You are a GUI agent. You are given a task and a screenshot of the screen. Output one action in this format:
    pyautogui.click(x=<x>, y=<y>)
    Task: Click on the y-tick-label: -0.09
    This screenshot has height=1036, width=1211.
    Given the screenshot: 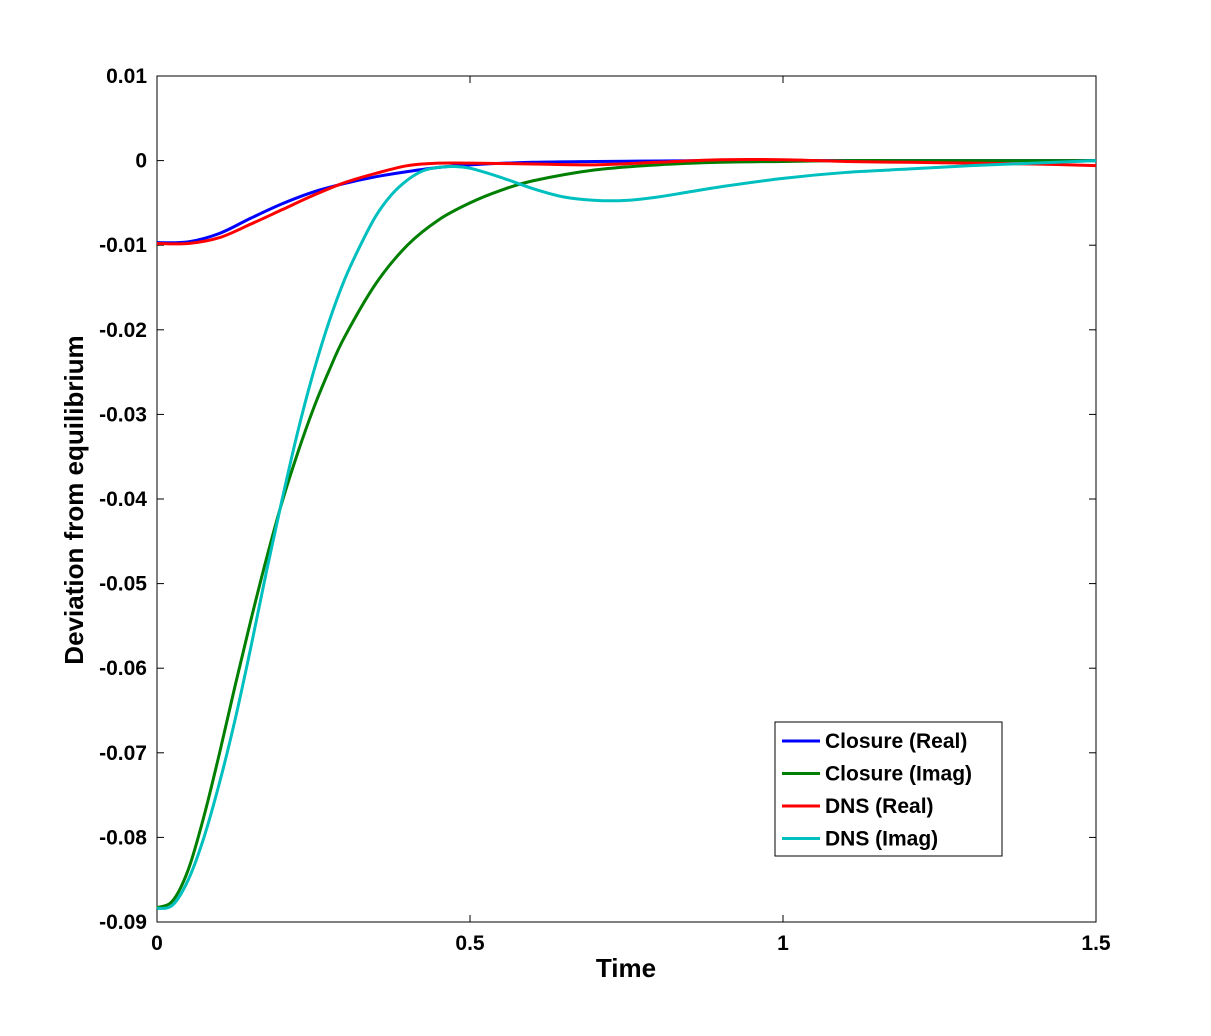 What is the action you would take?
    pyautogui.click(x=123, y=922)
    